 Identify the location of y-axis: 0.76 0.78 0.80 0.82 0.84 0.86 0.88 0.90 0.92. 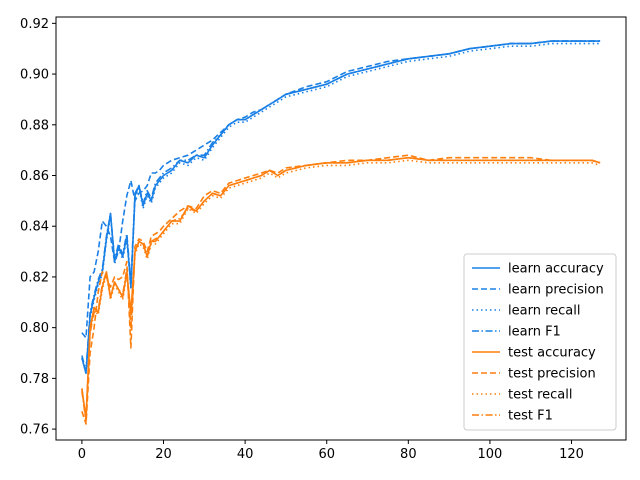
(38, 227).